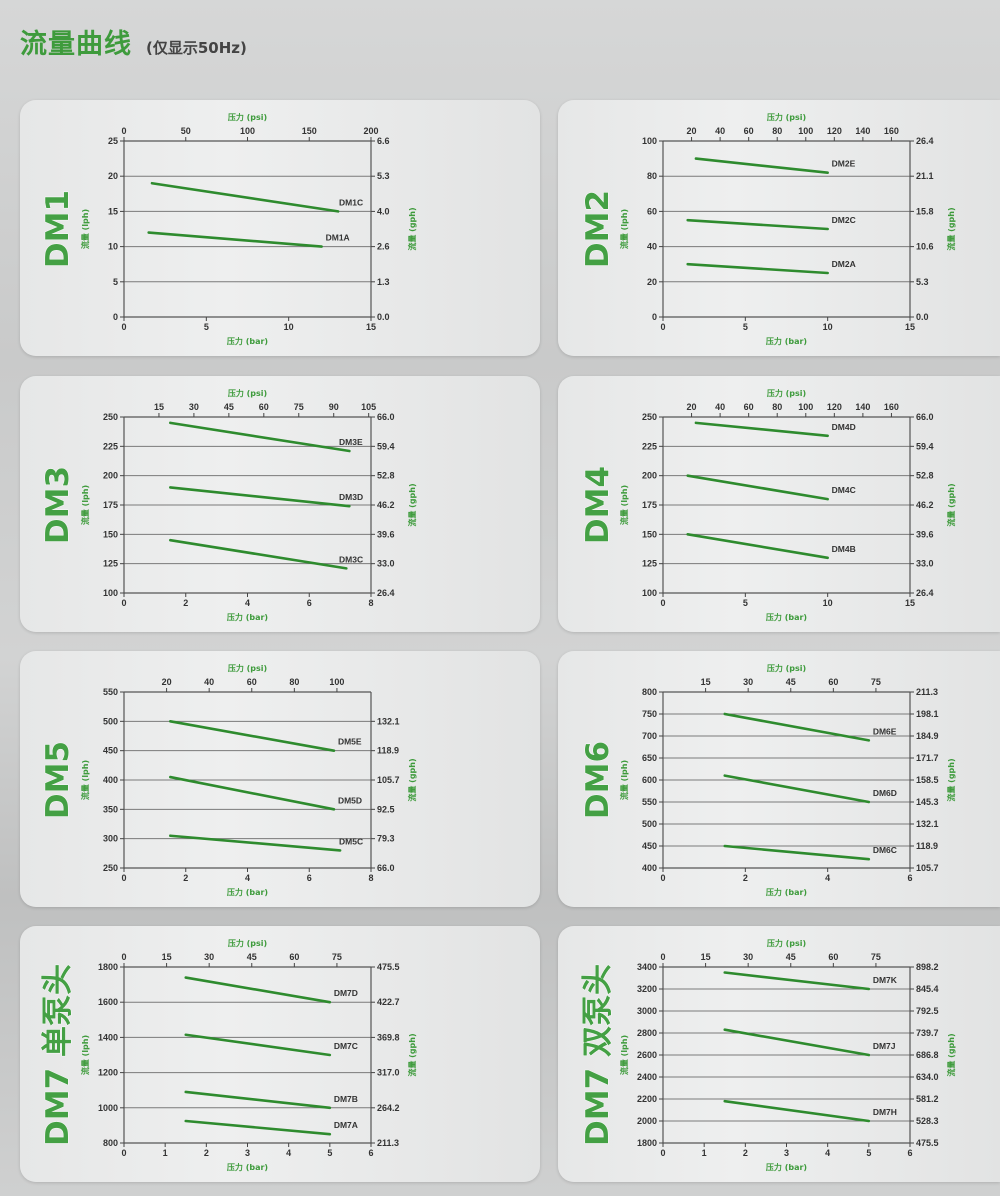  I want to click on series-label: DM2A, so click(844, 264).